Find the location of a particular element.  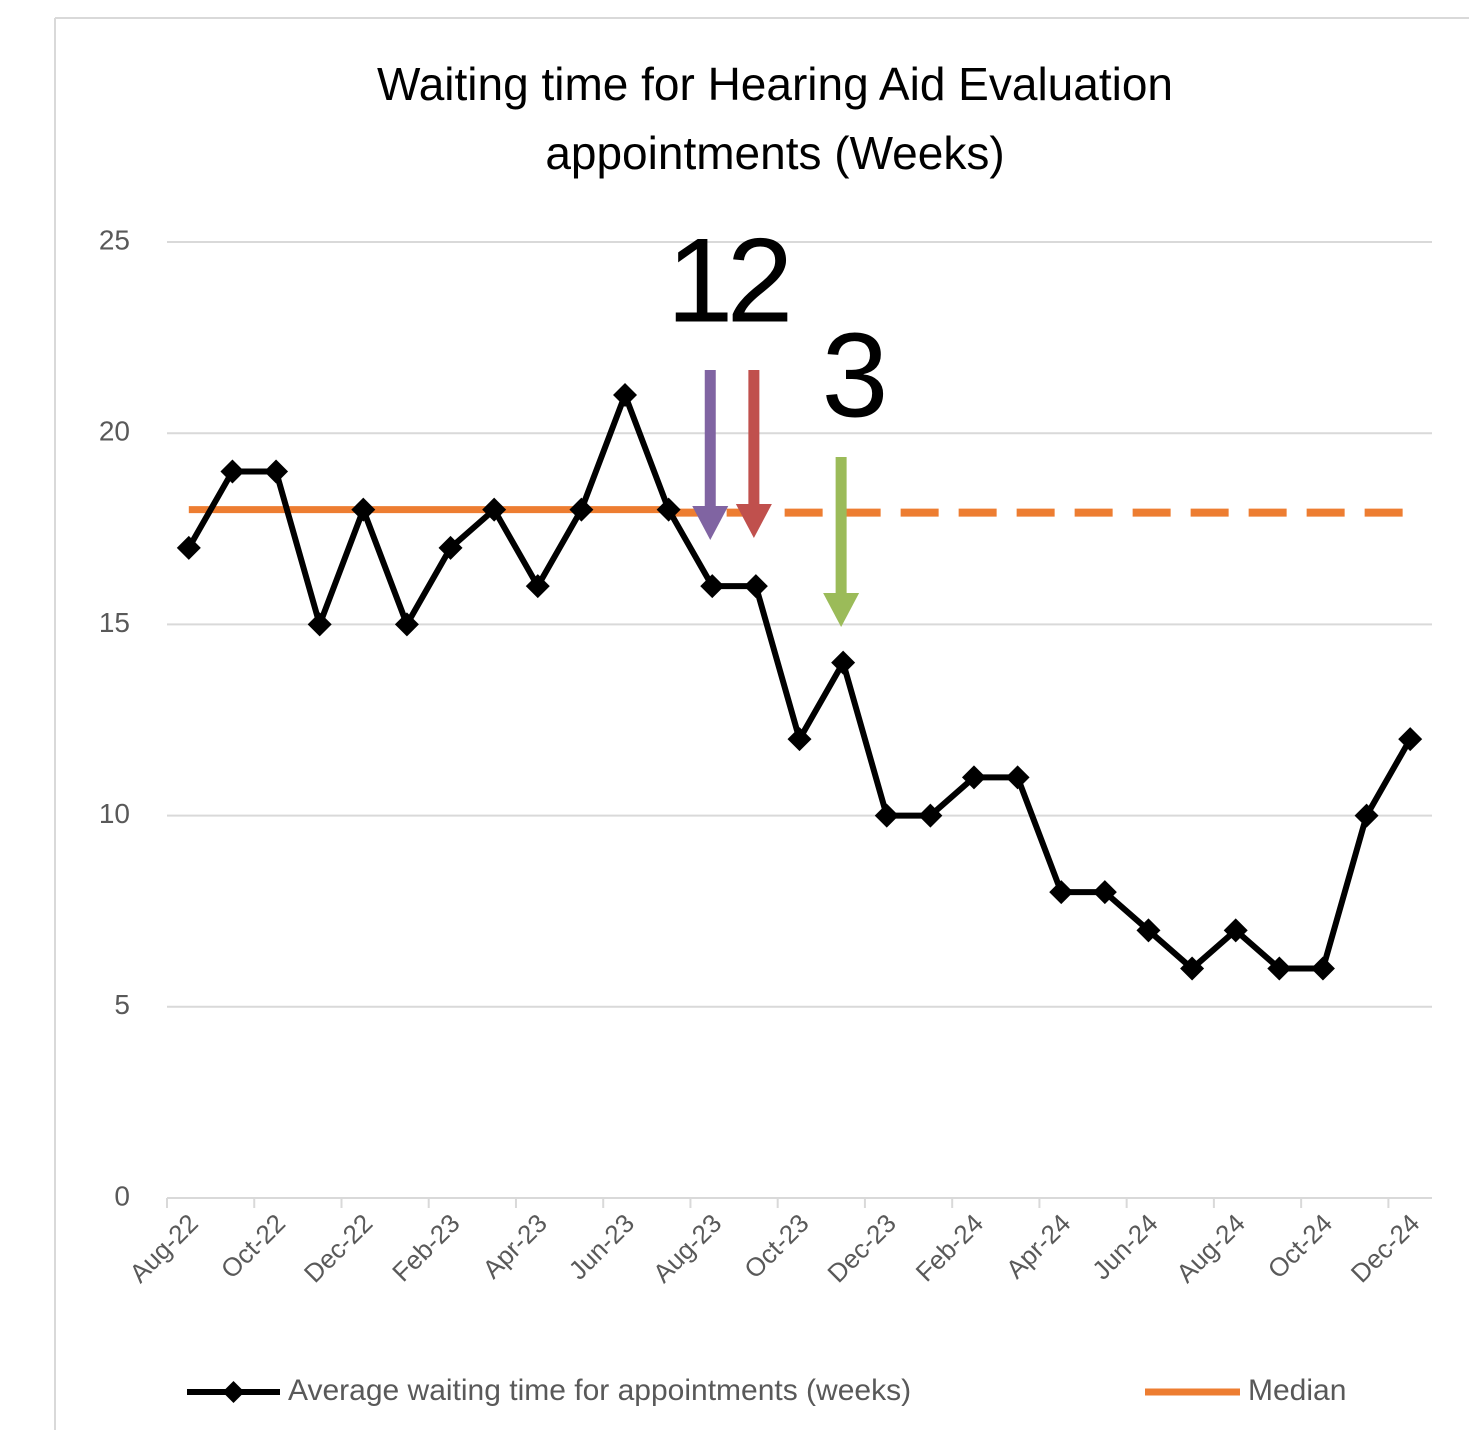

x-tick-label: Apr-23 is located at coordinates (514, 1246).